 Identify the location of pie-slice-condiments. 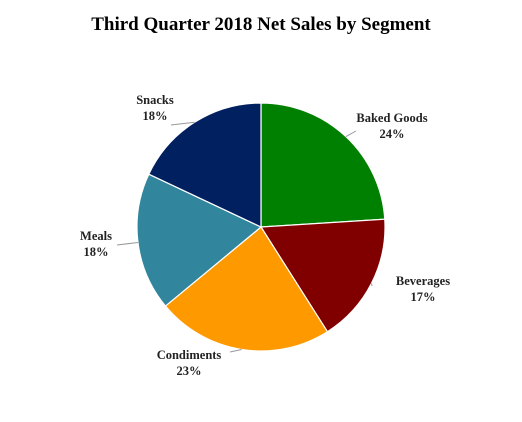
(246, 289).